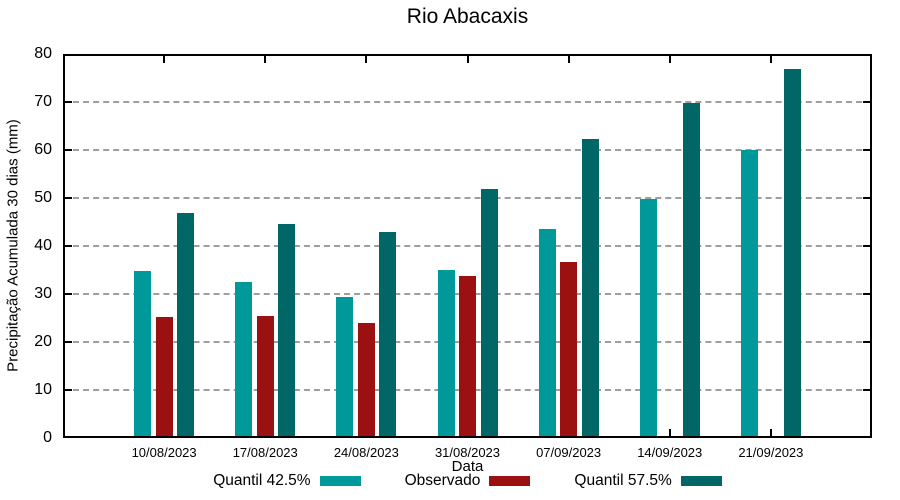 This screenshot has width=900, height=500. What do you see at coordinates (467, 16) in the screenshot?
I see `chart-title: Rio Abacaxis` at bounding box center [467, 16].